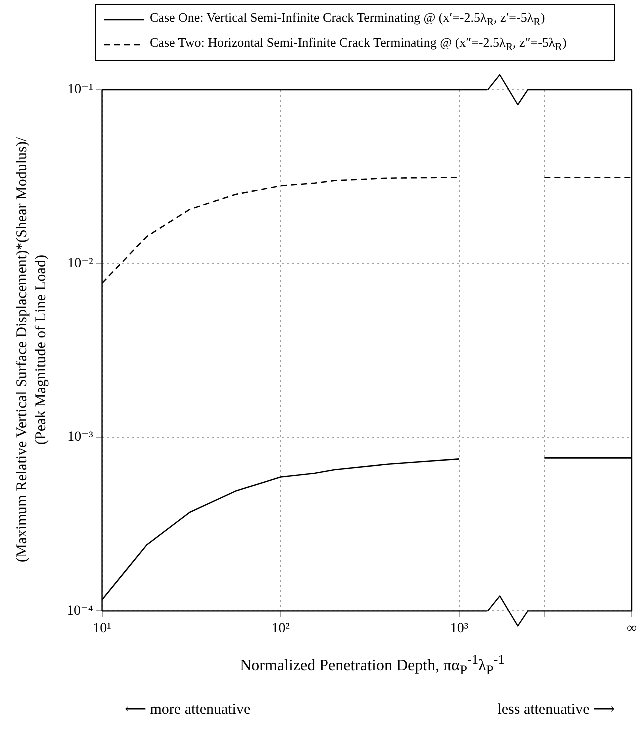 This screenshot has height=733, width=640. What do you see at coordinates (81, 264) in the screenshot?
I see `y-tick-label: 10⁻²` at bounding box center [81, 264].